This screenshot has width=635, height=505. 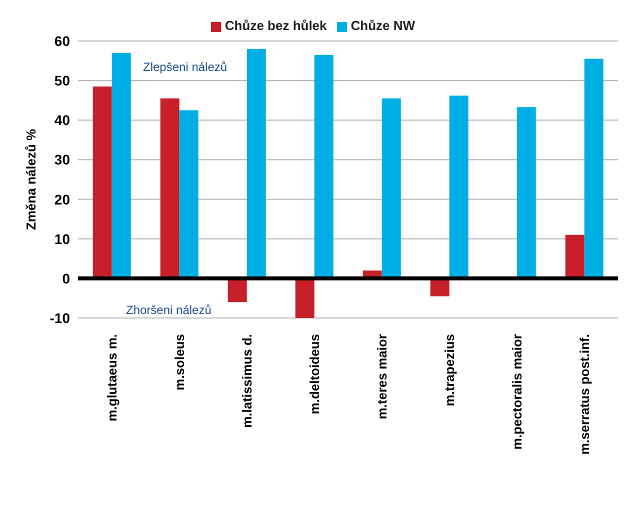 I want to click on y-tick-label: 20, so click(x=62, y=199).